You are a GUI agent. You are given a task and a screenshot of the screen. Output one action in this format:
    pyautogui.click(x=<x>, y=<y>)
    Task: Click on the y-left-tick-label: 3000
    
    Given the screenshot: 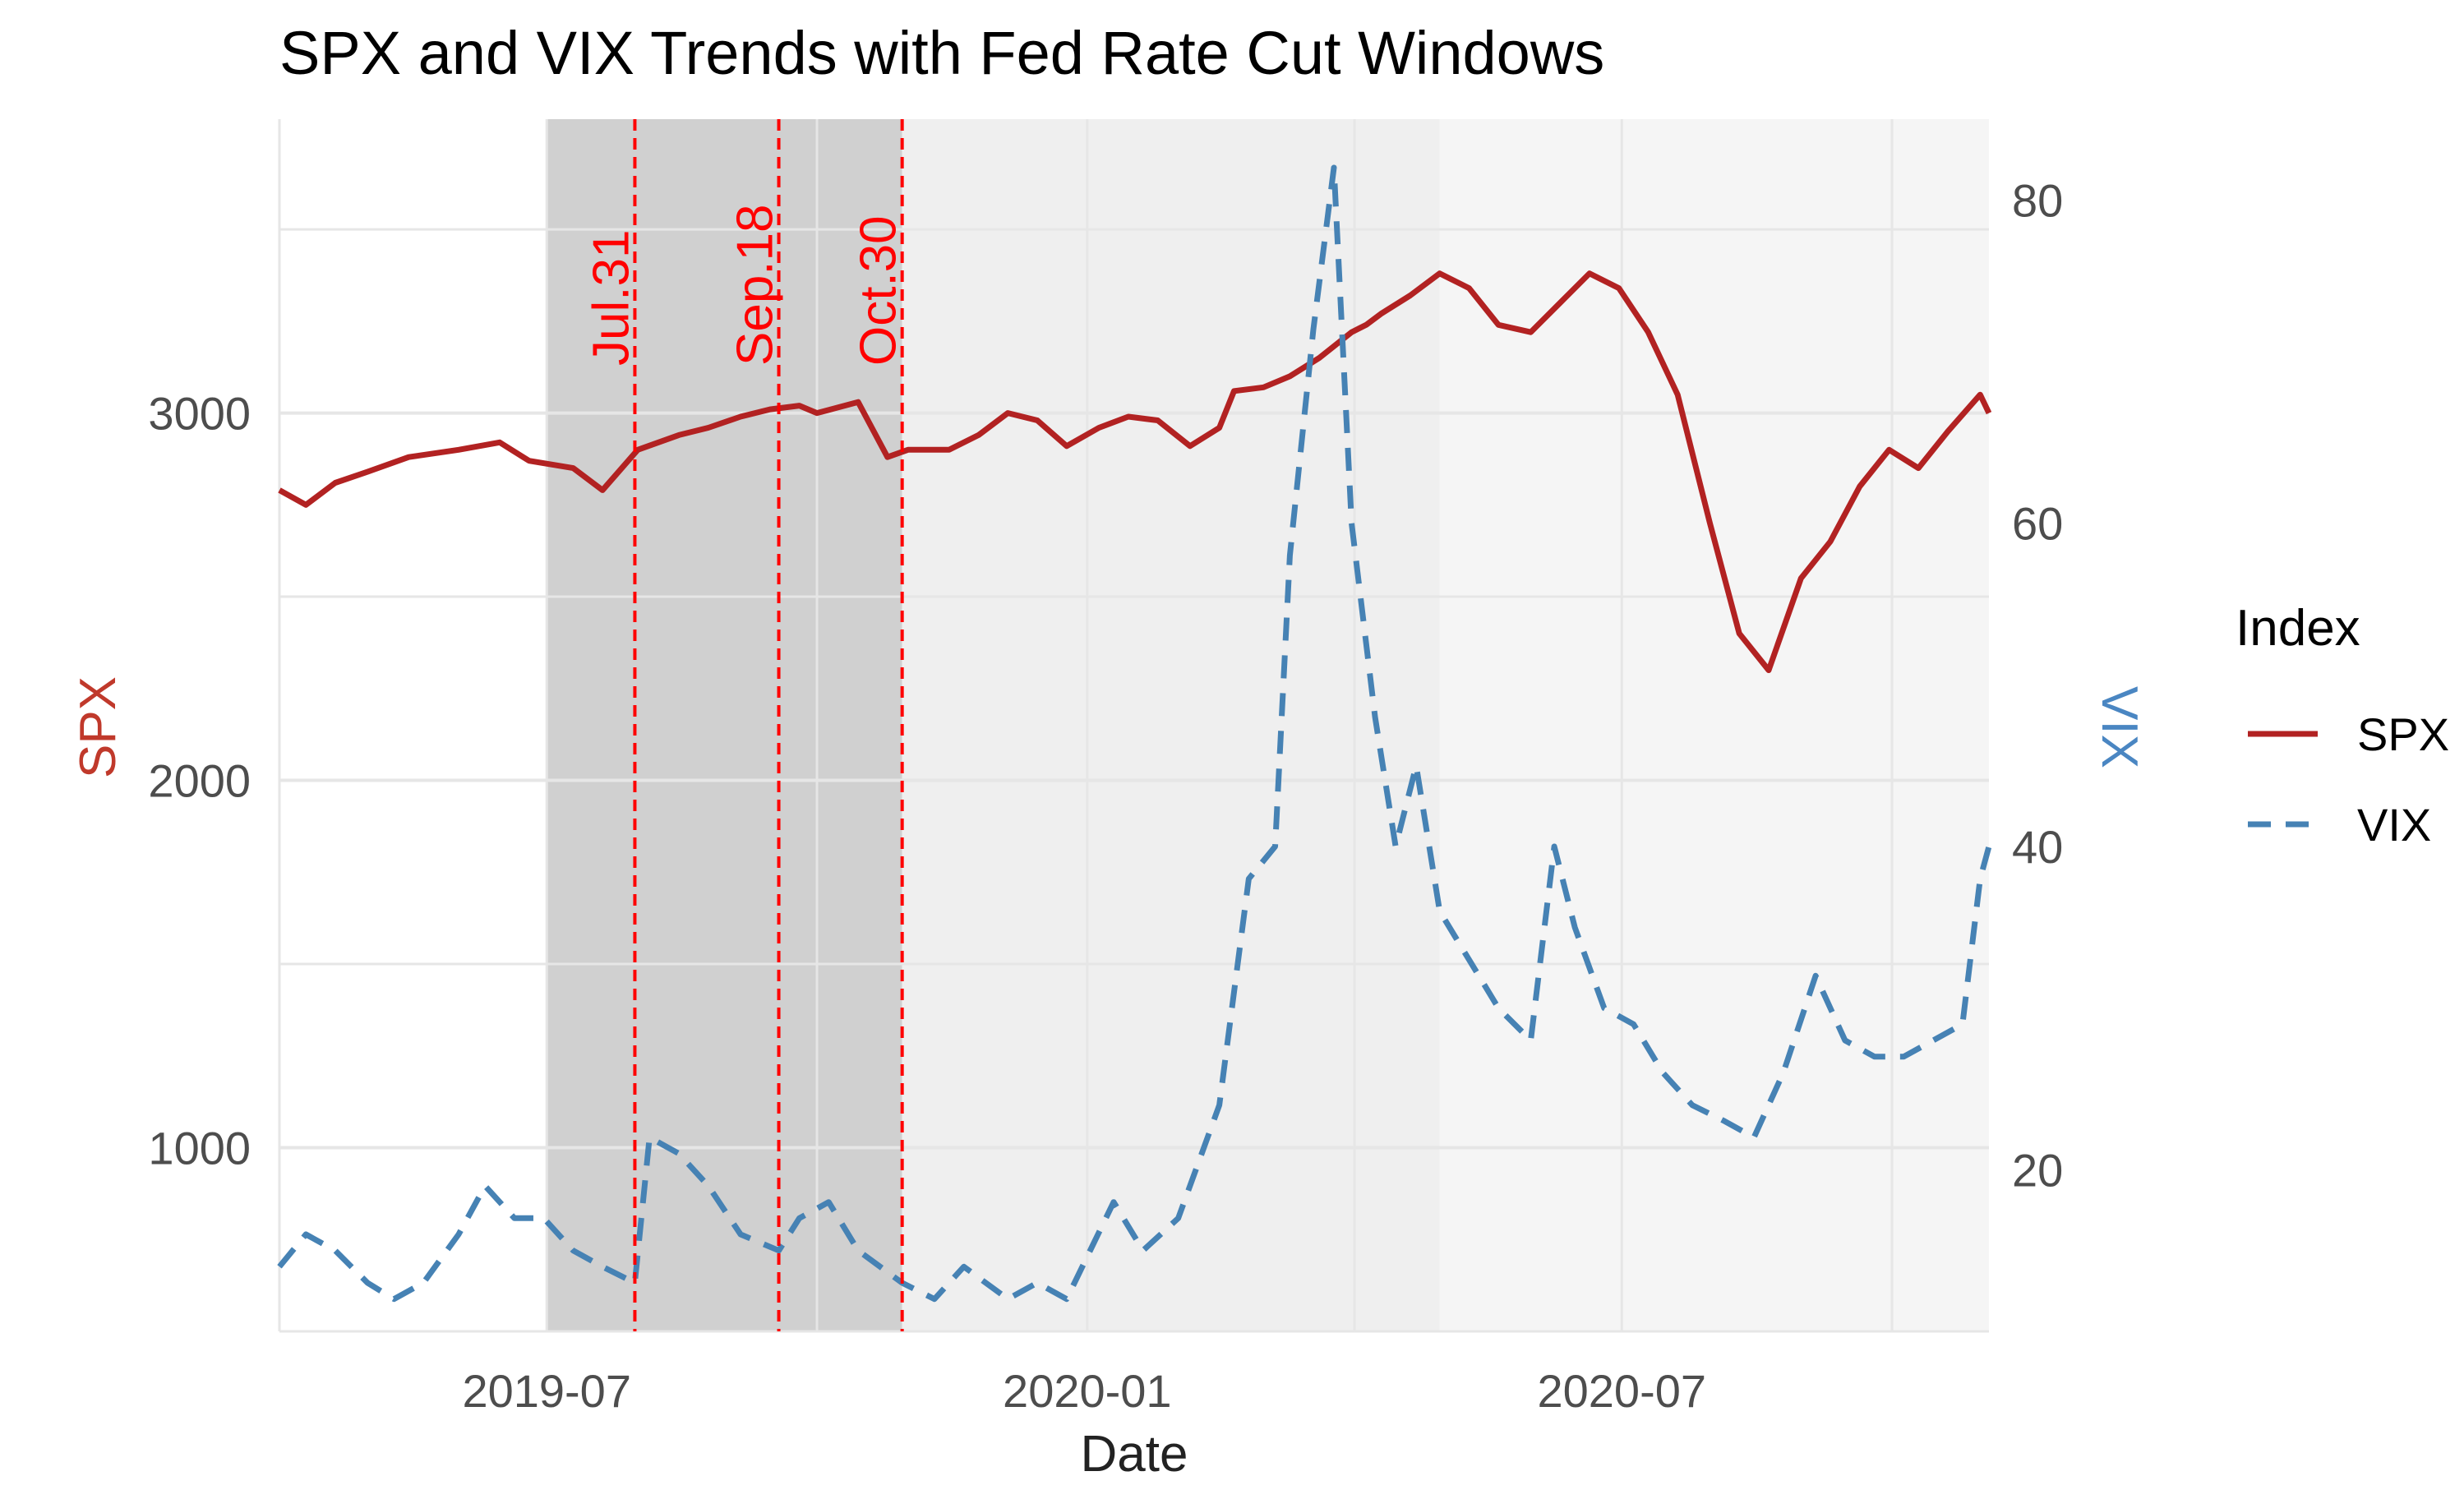 What is the action you would take?
    pyautogui.click(x=200, y=414)
    